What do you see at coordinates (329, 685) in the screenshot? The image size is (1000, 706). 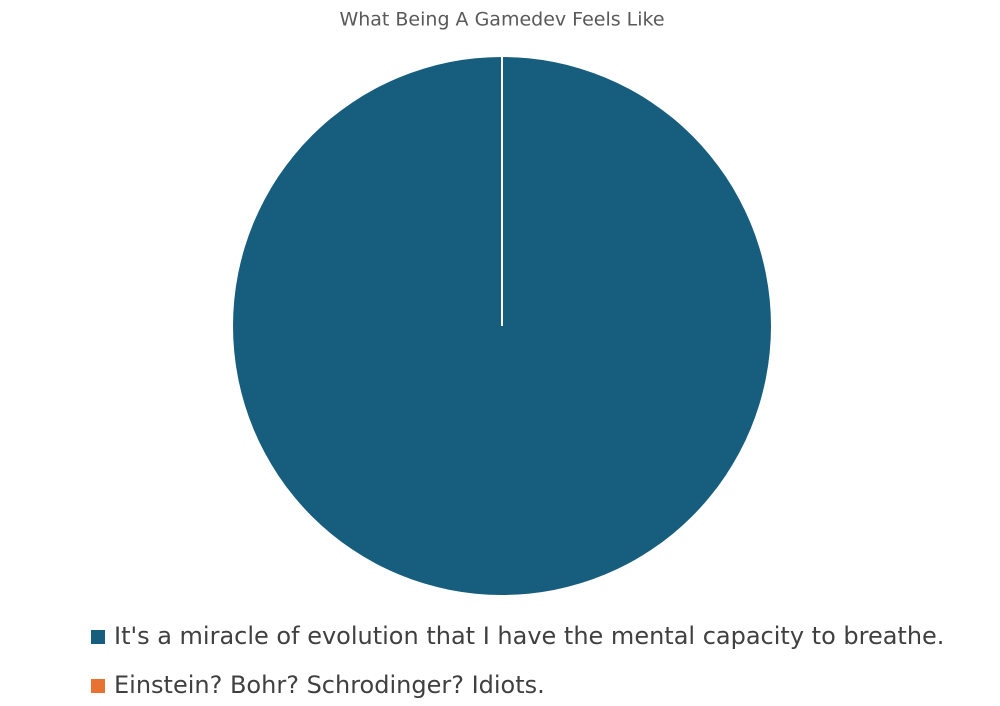 I see `legend-label: Einstein? Bohr? Schrodinger? Idiots.` at bounding box center [329, 685].